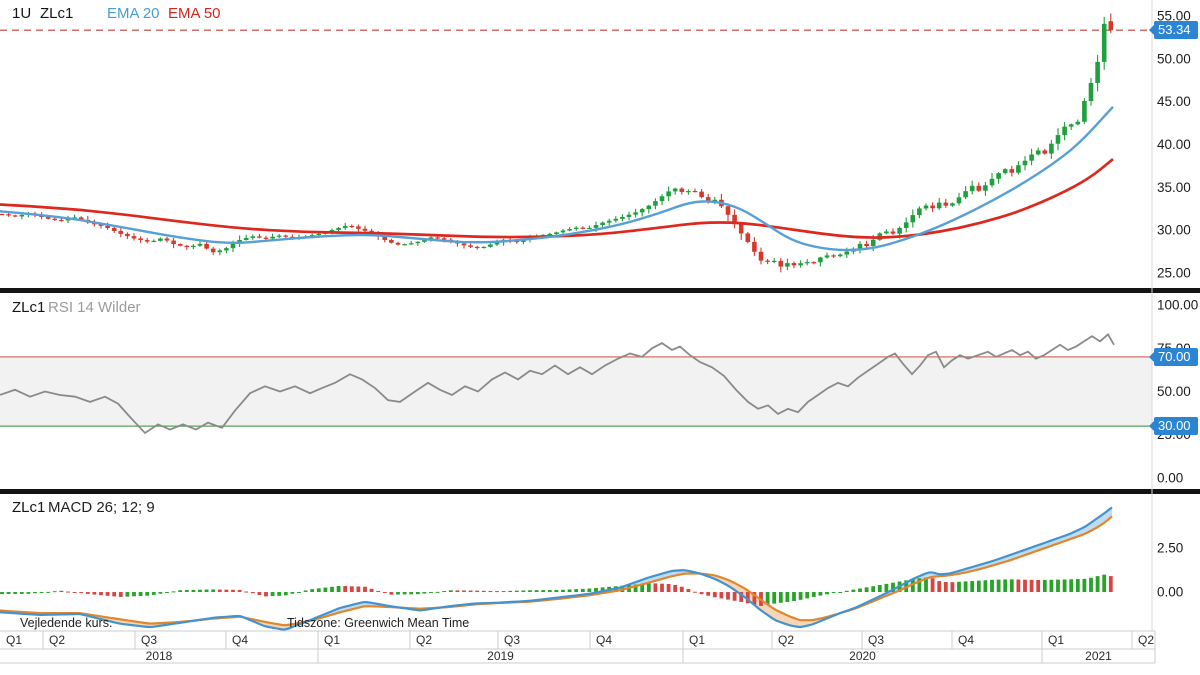 This screenshot has height=675, width=1200. What do you see at coordinates (66, 623) in the screenshot?
I see `indicative-price-note: Vejledende kurs.` at bounding box center [66, 623].